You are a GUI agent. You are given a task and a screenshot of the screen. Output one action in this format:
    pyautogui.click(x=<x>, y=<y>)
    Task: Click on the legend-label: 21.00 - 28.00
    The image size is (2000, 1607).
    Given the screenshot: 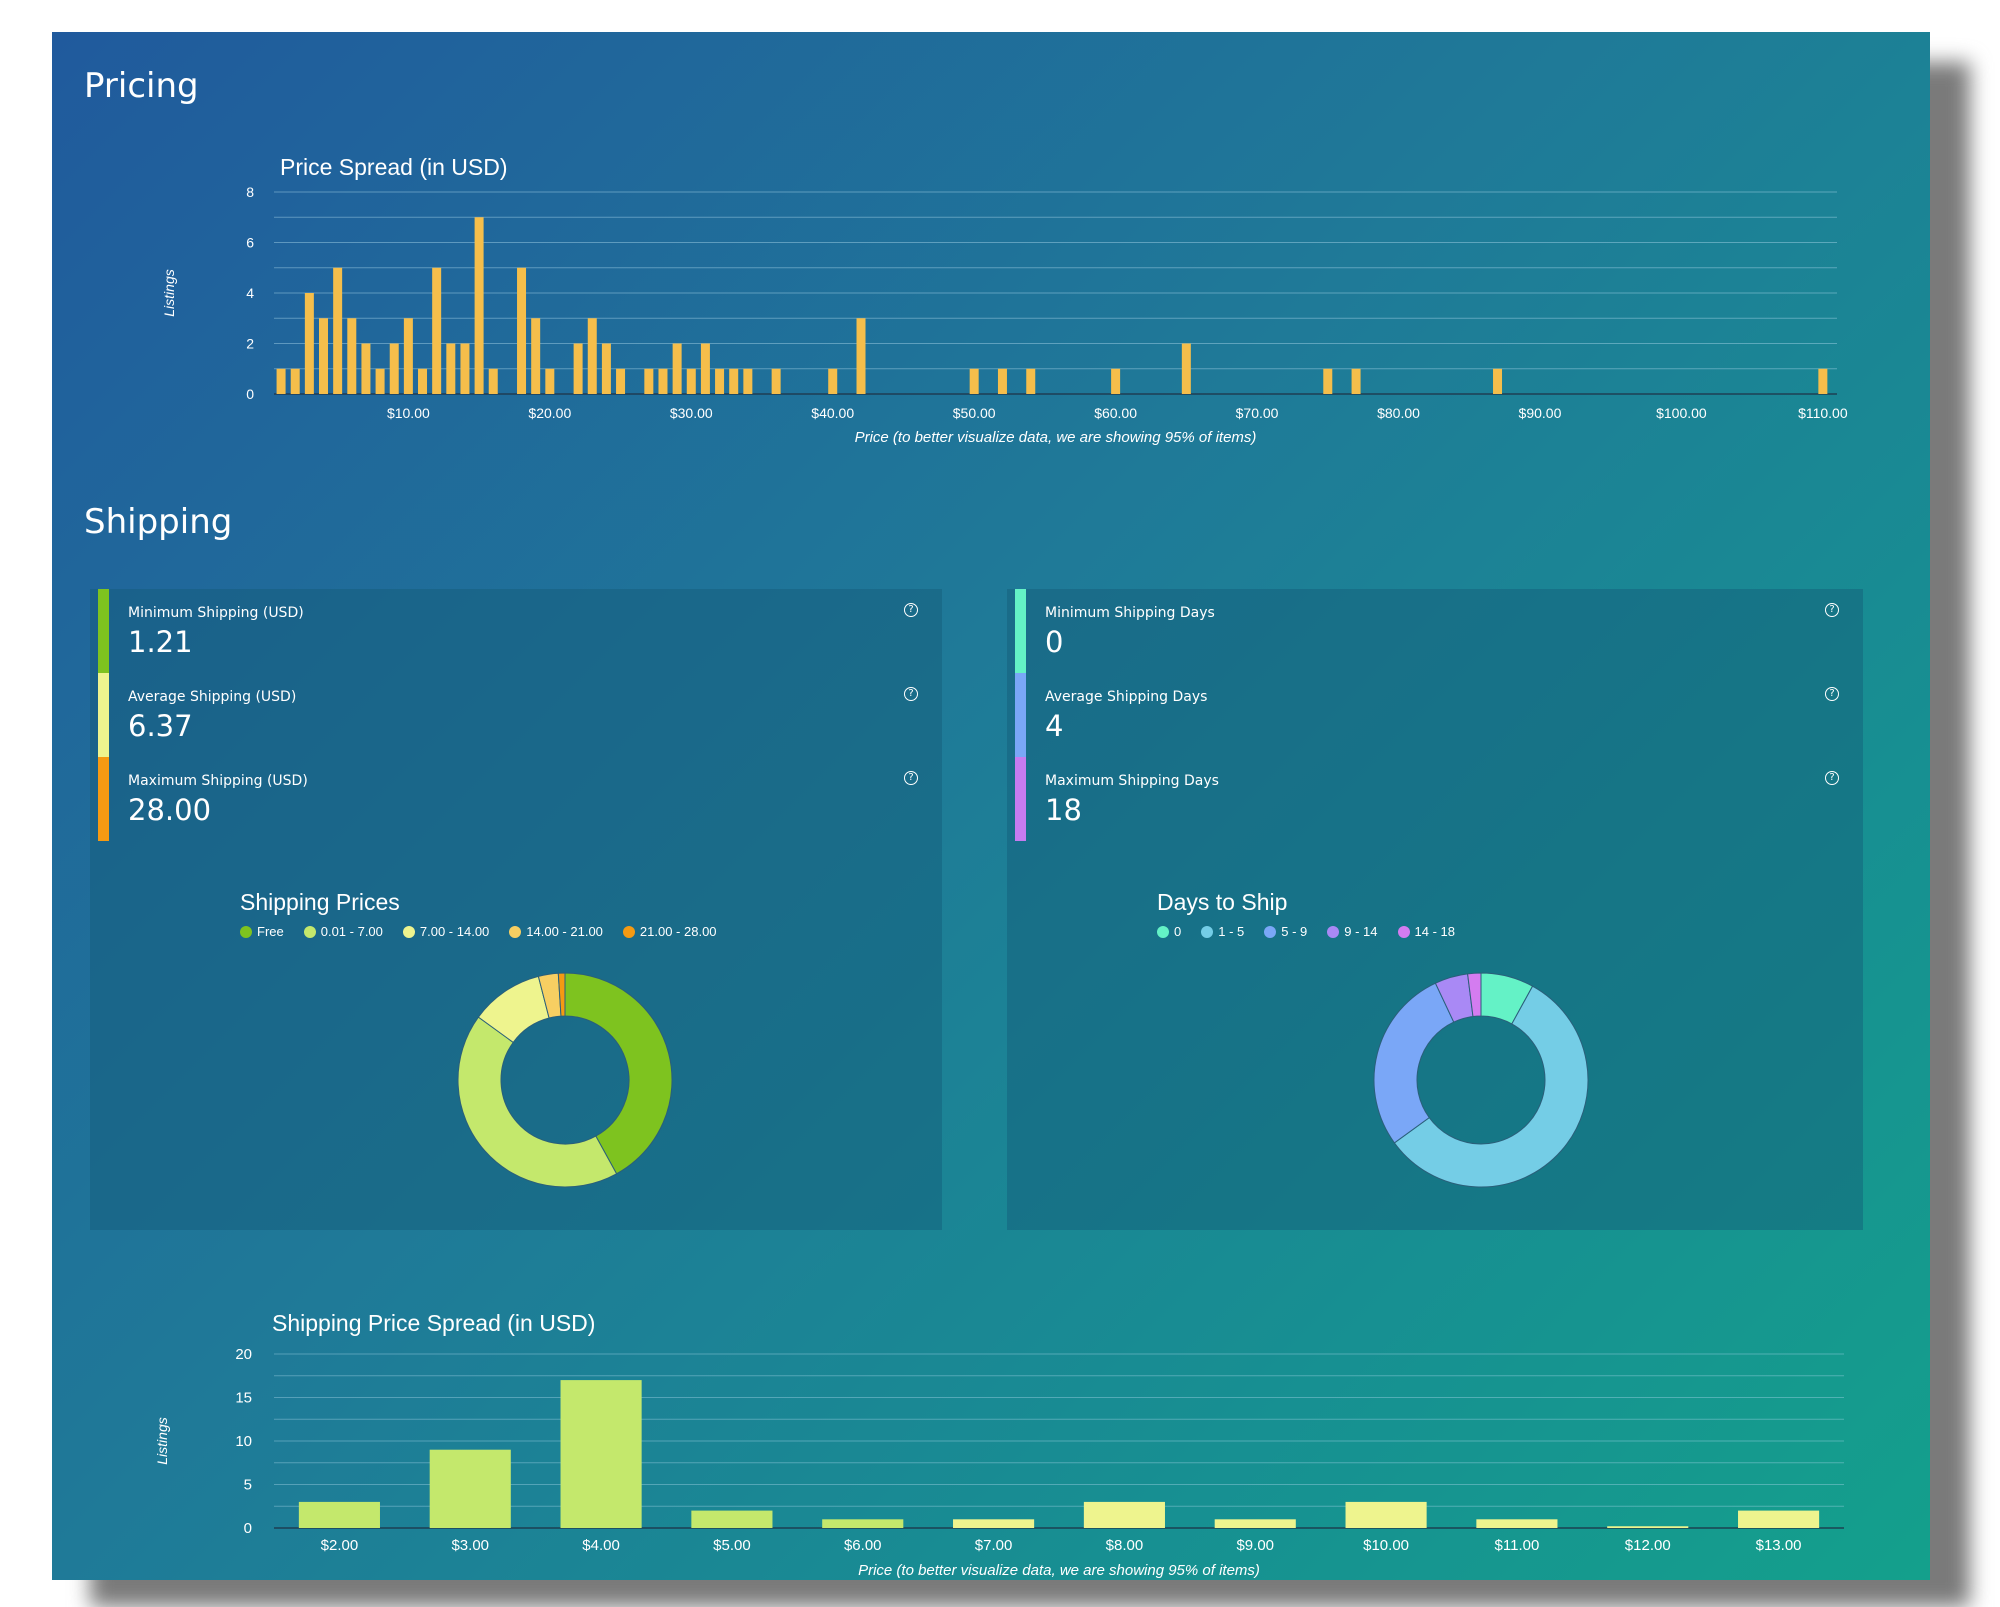 What is the action you would take?
    pyautogui.click(x=678, y=931)
    